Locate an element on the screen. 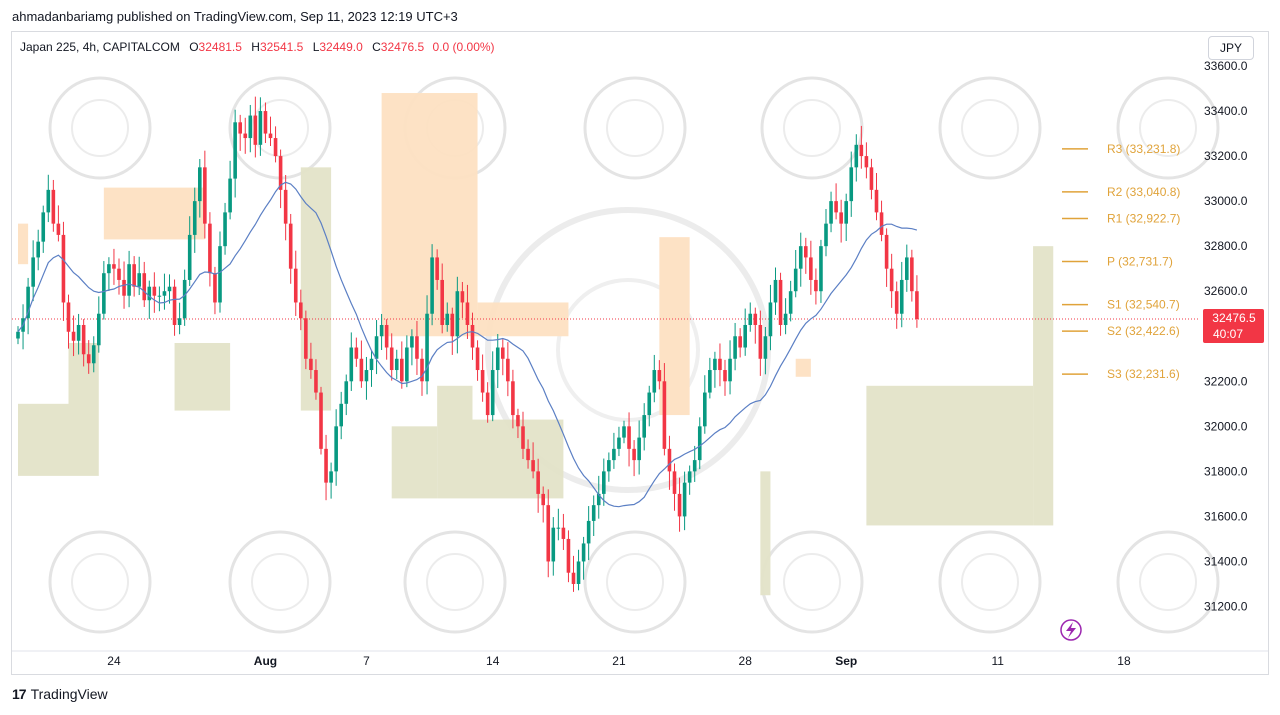  tv-logo-icon: 17 is located at coordinates (19, 694).